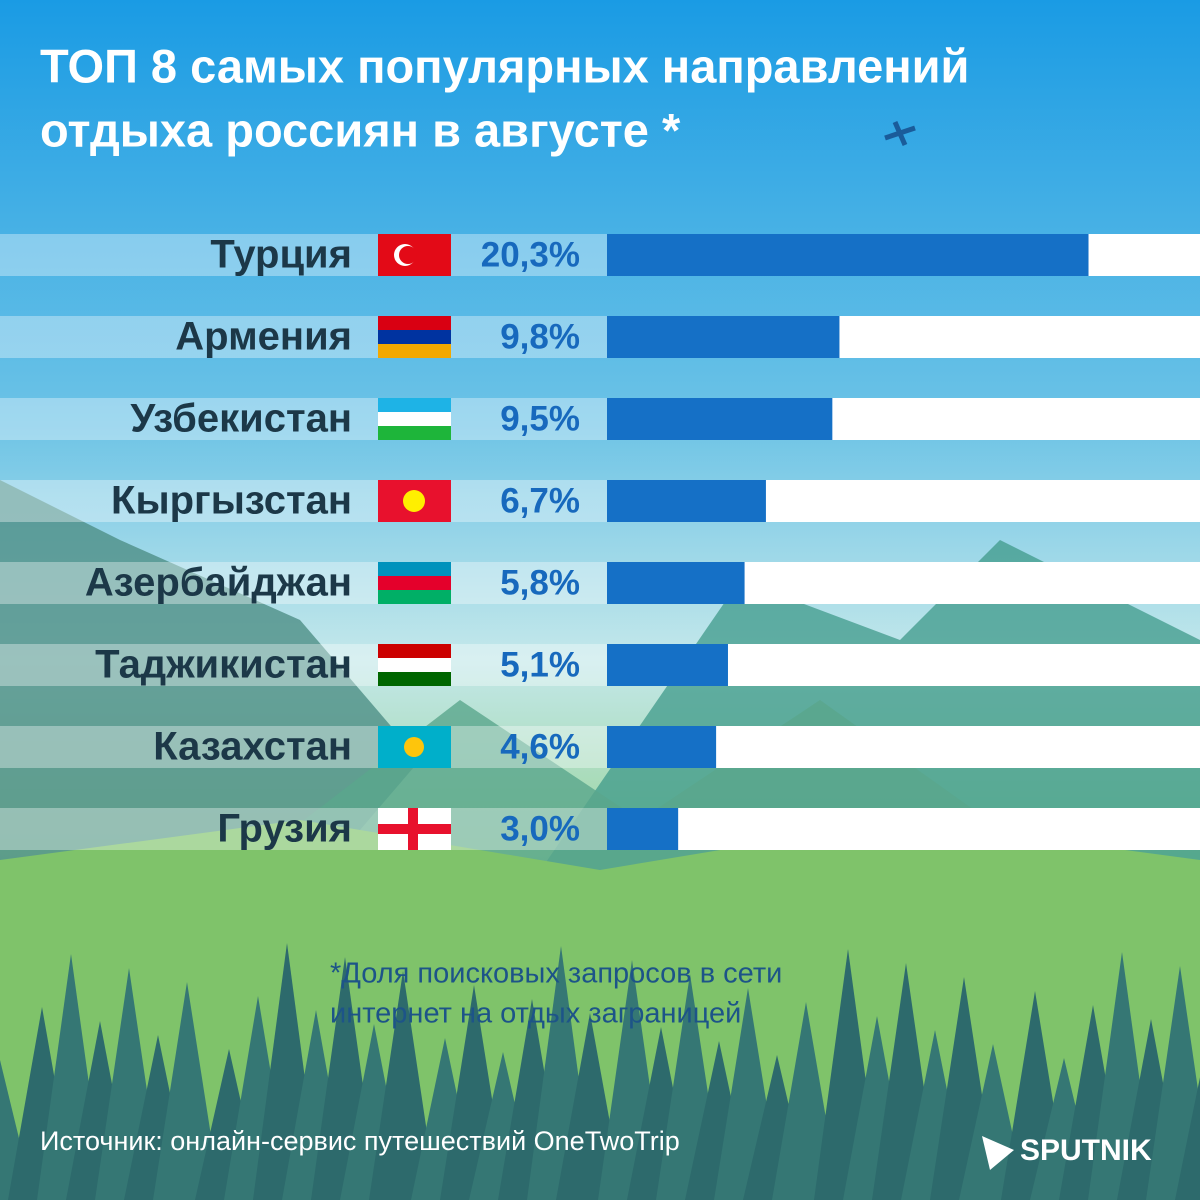 This screenshot has width=1200, height=1200. What do you see at coordinates (535, 1014) in the screenshot?
I see `footnote: интернет на отдых заграницей` at bounding box center [535, 1014].